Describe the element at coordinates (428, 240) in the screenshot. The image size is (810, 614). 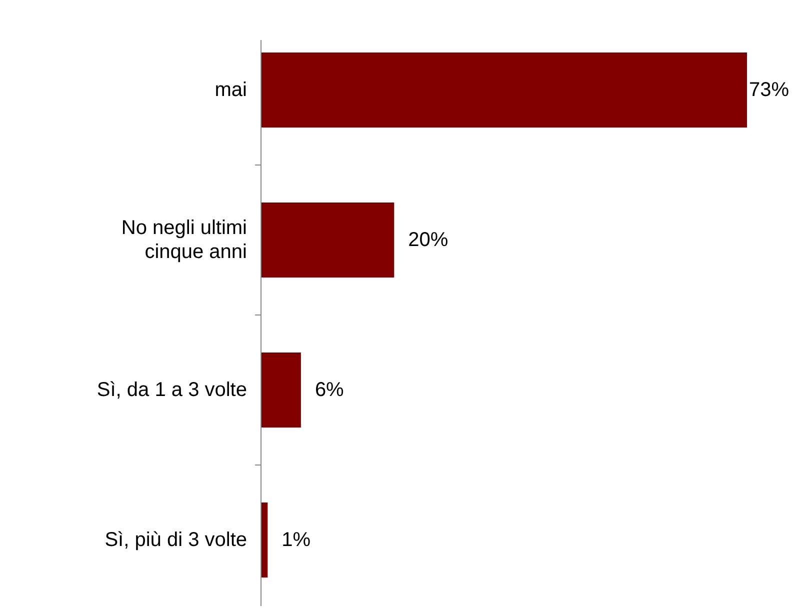
I see `data-label: 20%` at that location.